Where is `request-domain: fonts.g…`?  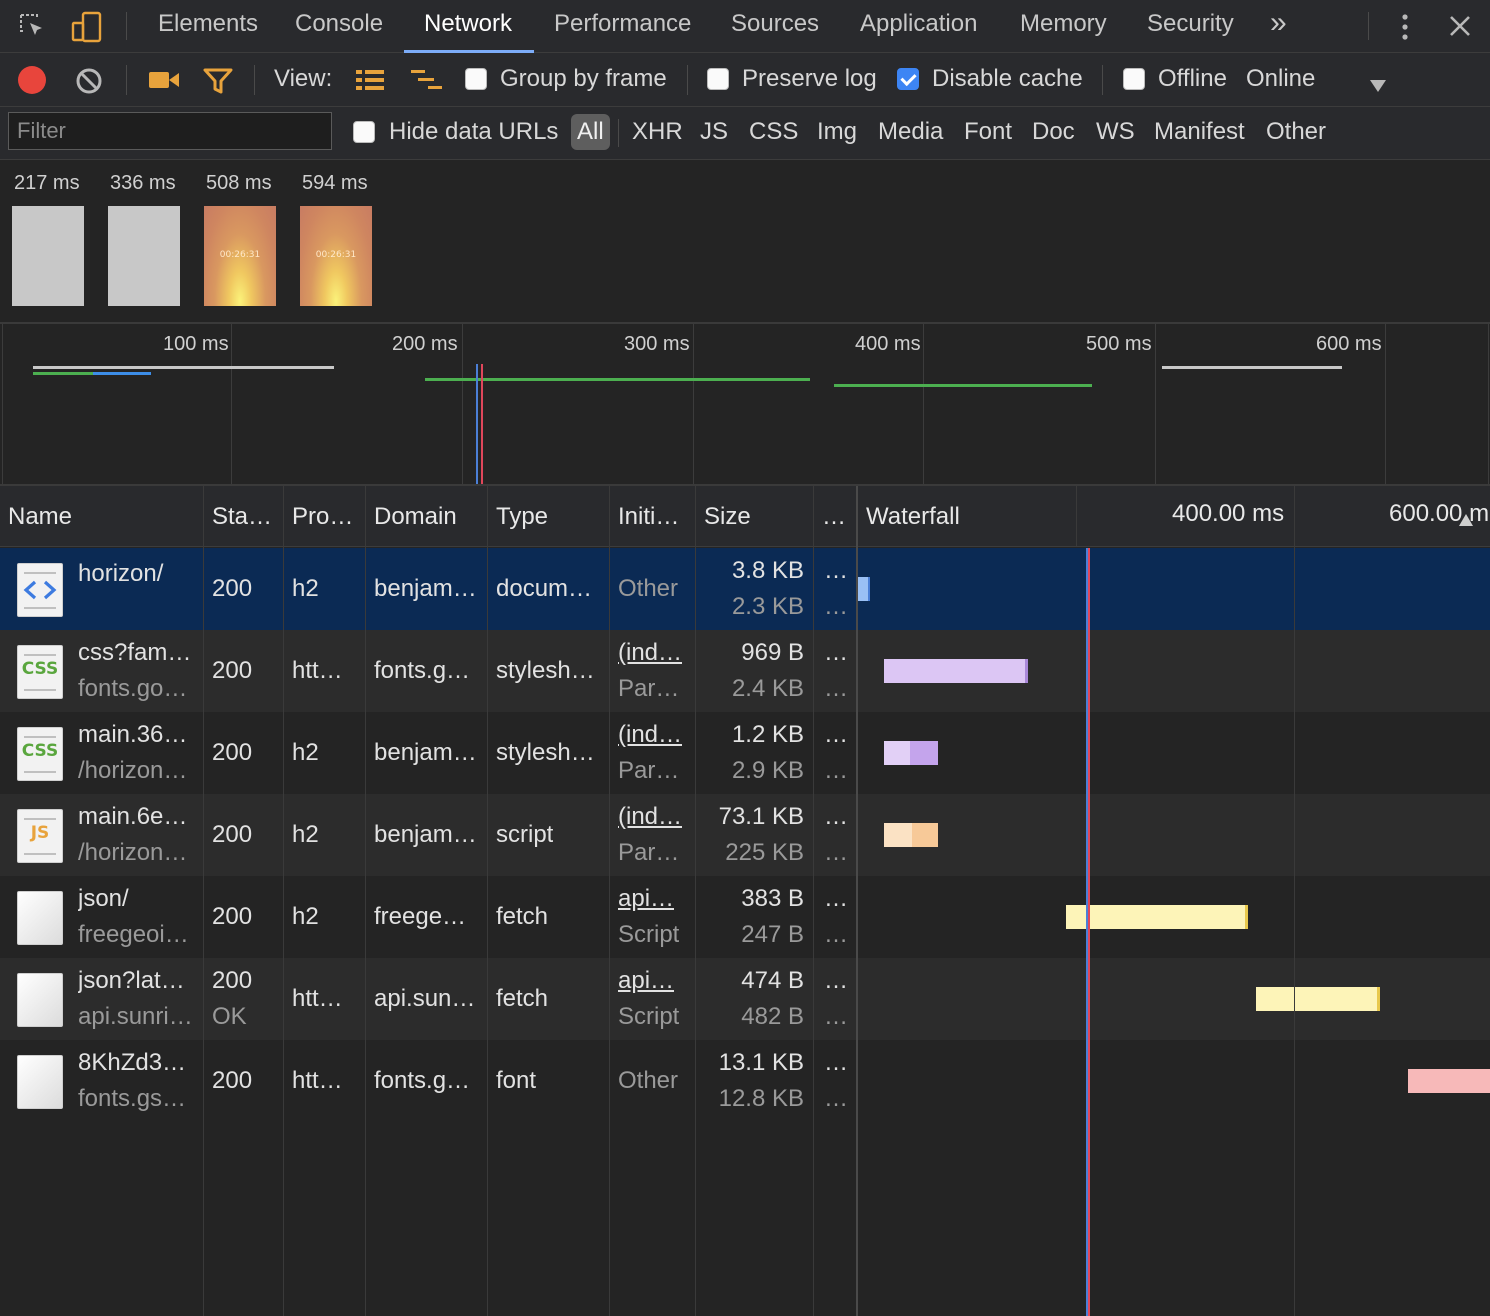 request-domain: fonts.g… is located at coordinates (422, 670).